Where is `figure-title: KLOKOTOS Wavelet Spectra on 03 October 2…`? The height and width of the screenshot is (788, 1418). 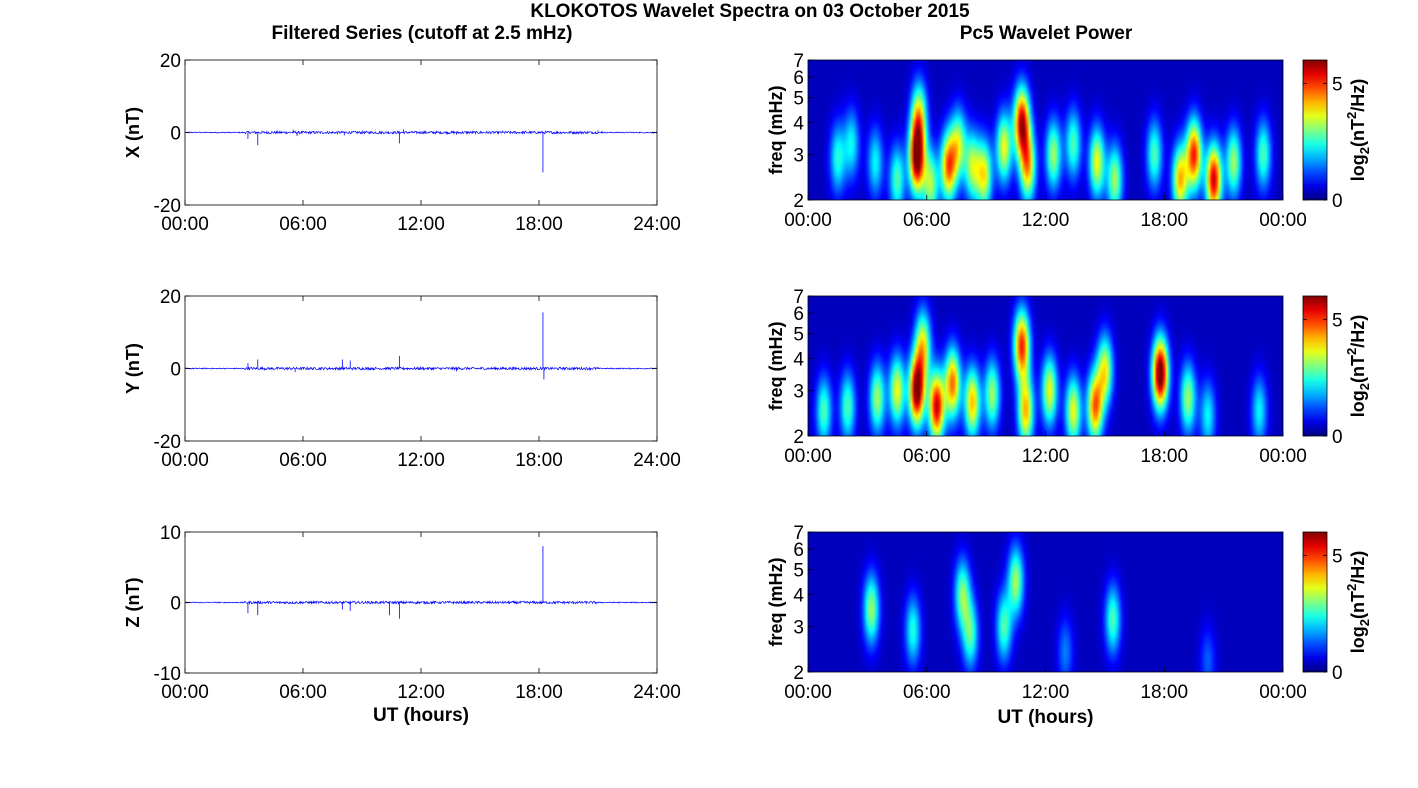
figure-title: KLOKOTOS Wavelet Spectra on 03 October 2… is located at coordinates (750, 11).